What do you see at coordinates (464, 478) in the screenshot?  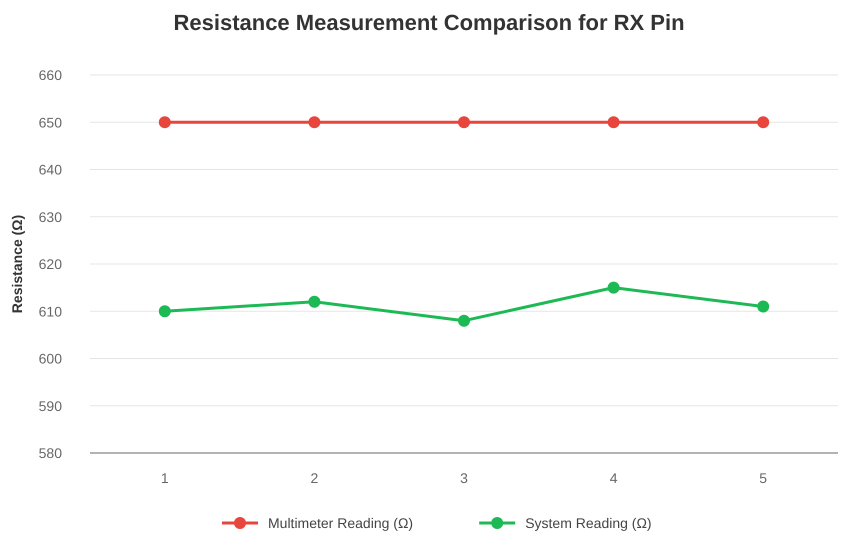 I see `x-tick-label: 3` at bounding box center [464, 478].